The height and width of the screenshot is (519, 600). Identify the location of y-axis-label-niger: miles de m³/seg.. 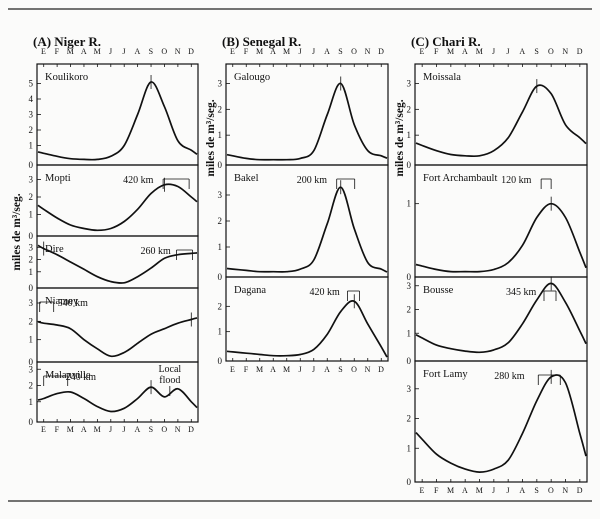
(17, 231).